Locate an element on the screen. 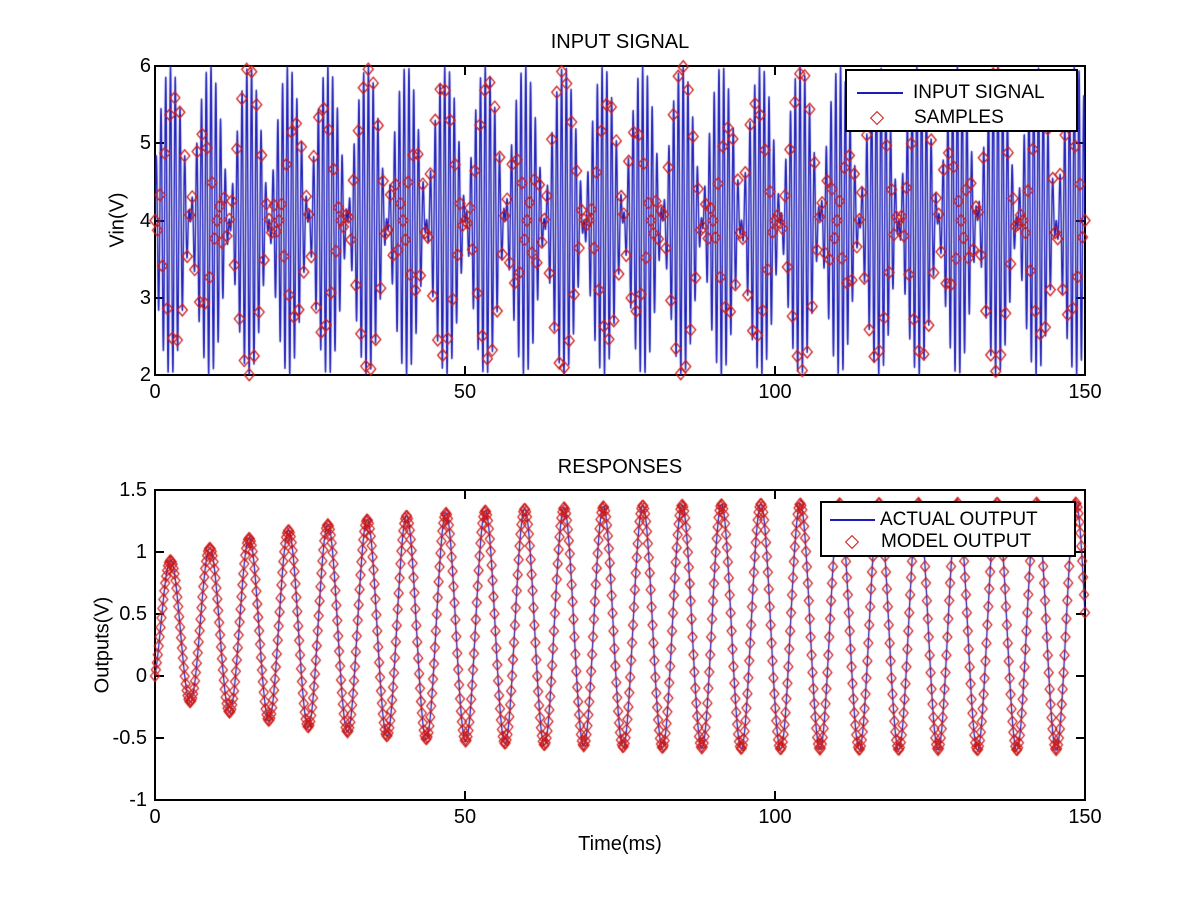 The image size is (1200, 900). input-signal-title: INPUT SIGNAL is located at coordinates (620, 42).